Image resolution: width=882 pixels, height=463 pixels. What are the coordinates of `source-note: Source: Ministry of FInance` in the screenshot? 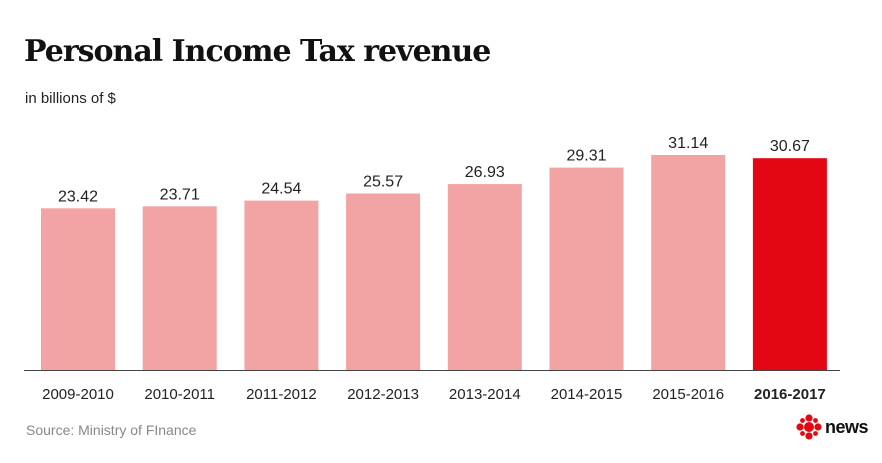 It's located at (111, 430).